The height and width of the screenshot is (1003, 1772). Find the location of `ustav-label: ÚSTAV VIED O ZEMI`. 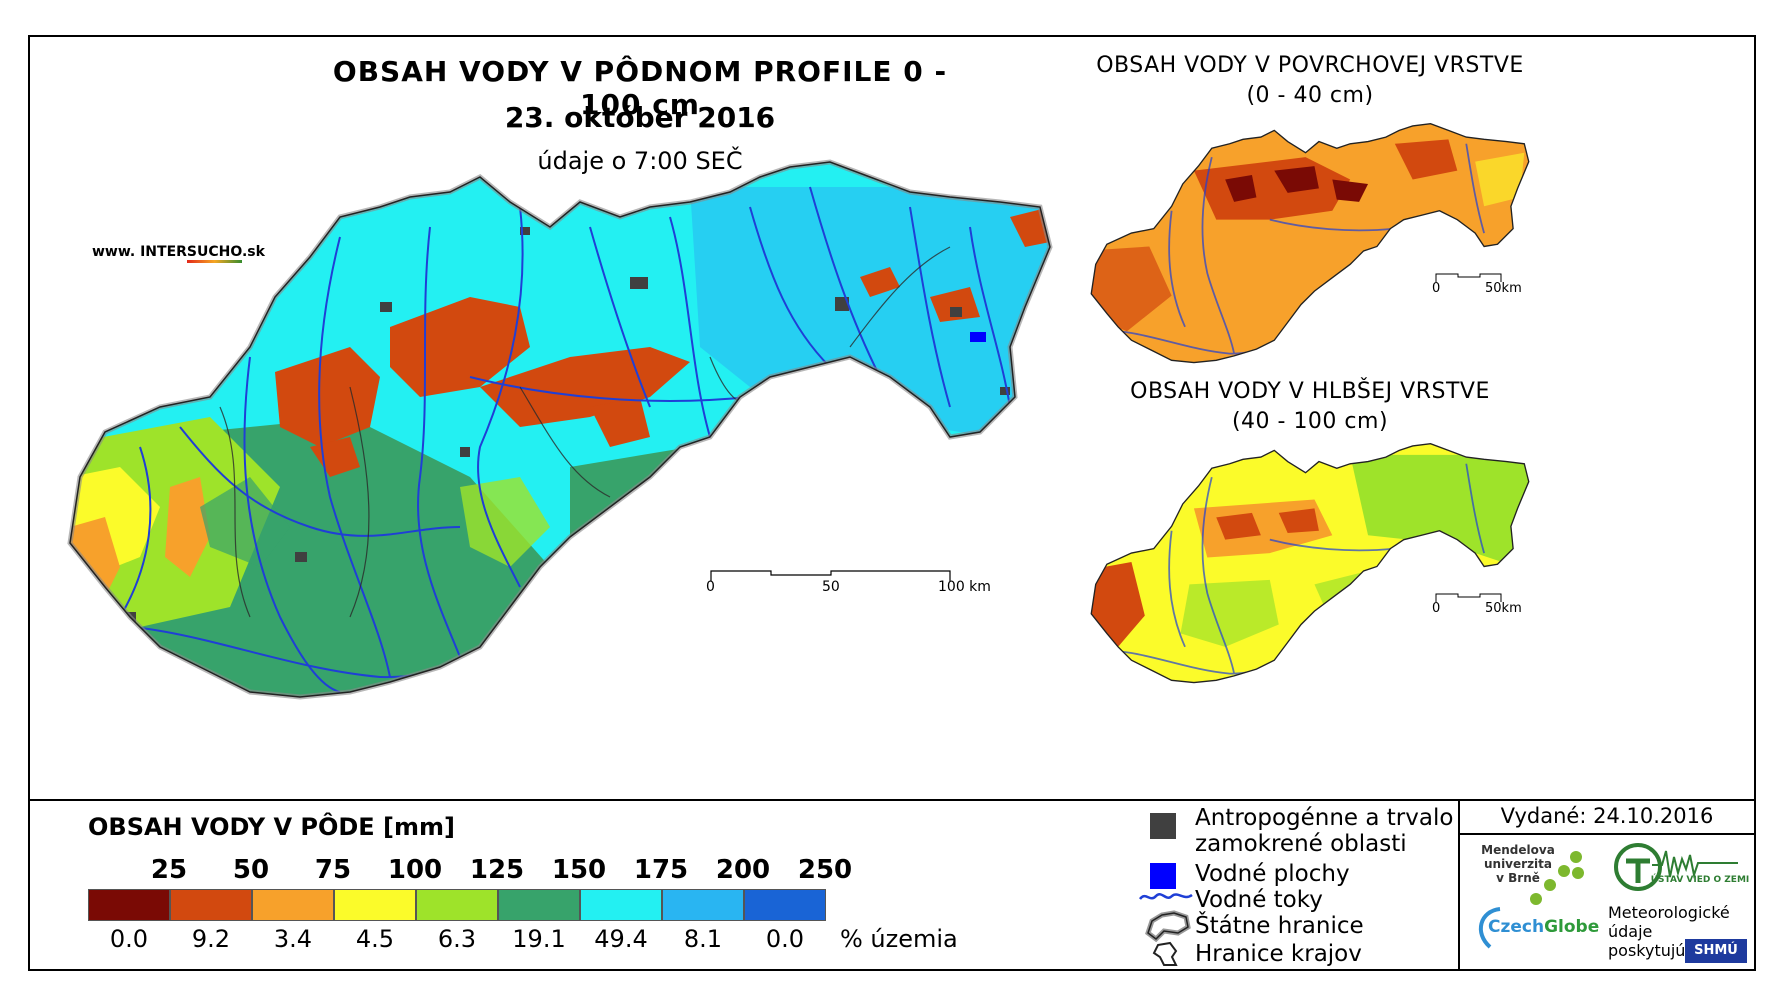

ustav-label: ÚSTAV VIED O ZEMI is located at coordinates (1700, 880).